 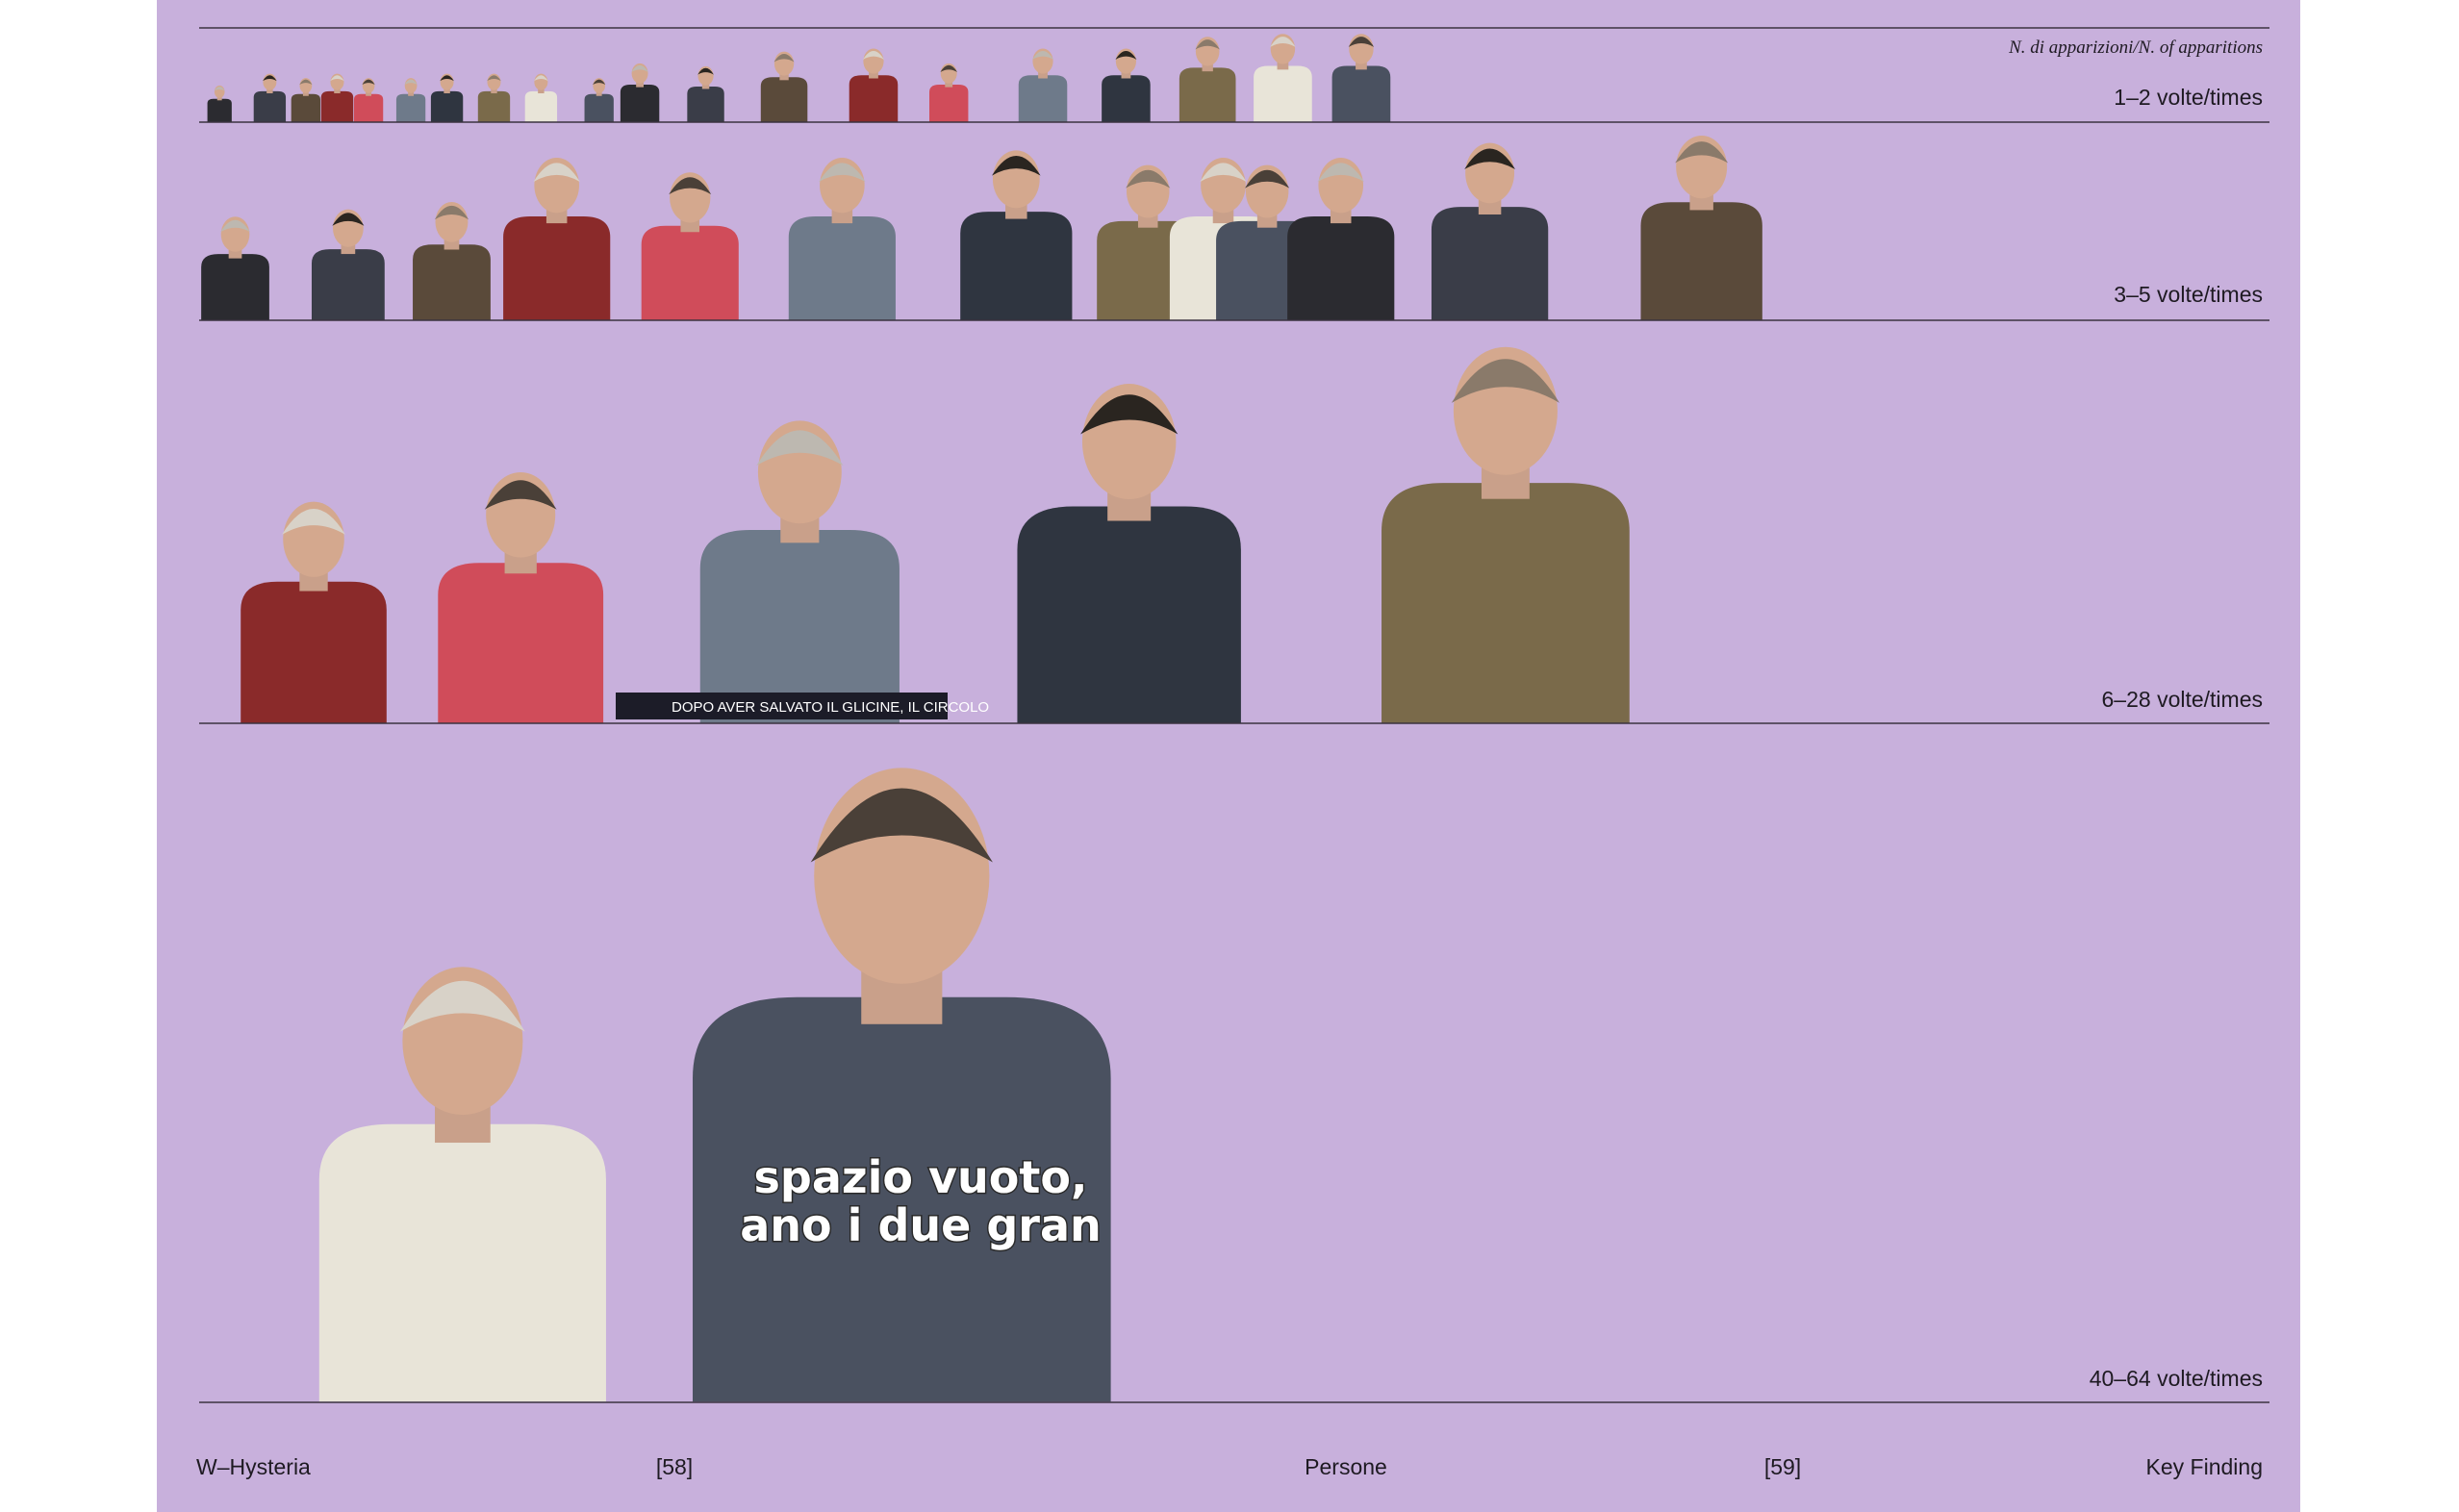 I want to click on footer-left: W–Hysteria, so click(x=253, y=1467).